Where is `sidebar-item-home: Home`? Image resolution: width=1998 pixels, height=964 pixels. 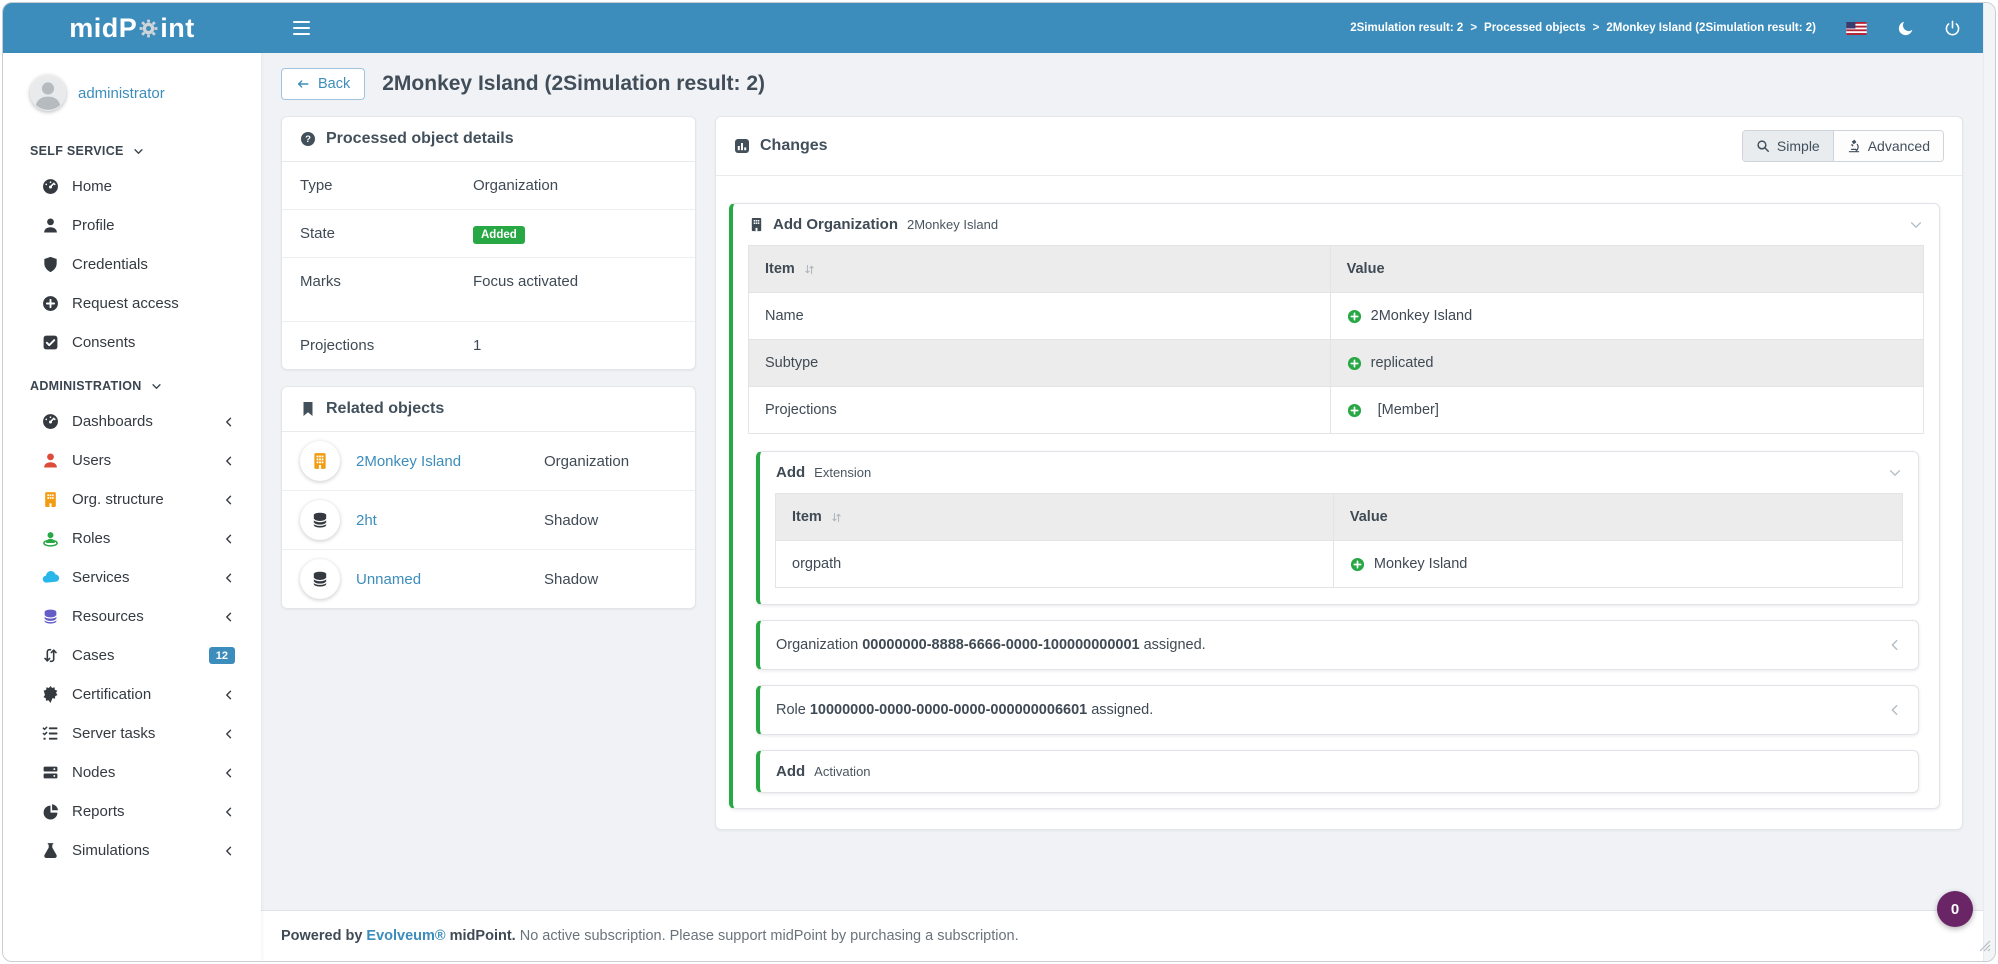
sidebar-item-home: Home is located at coordinates (132, 186).